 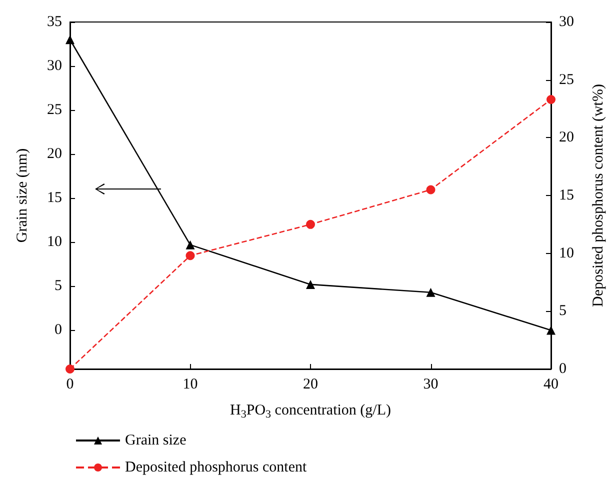 What do you see at coordinates (54, 66) in the screenshot?
I see `y-tick-label: 30` at bounding box center [54, 66].